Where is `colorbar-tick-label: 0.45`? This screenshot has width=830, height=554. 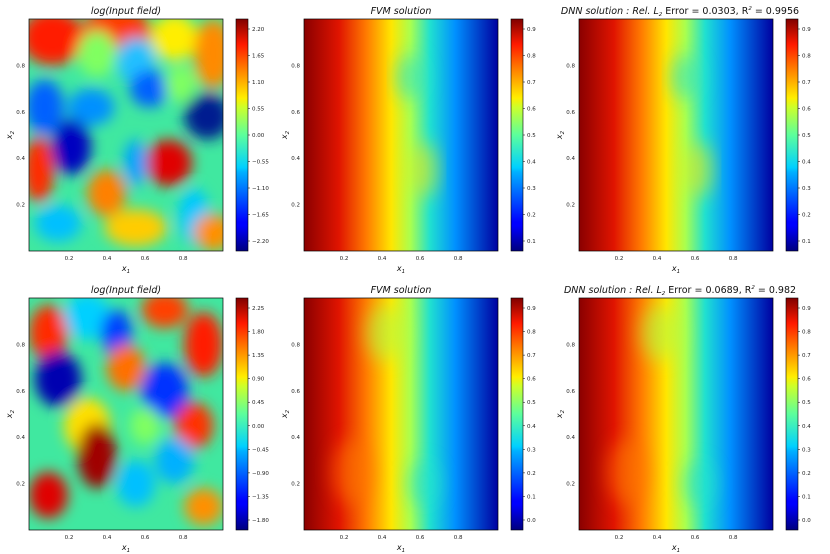 colorbar-tick-label: 0.45 is located at coordinates (258, 403).